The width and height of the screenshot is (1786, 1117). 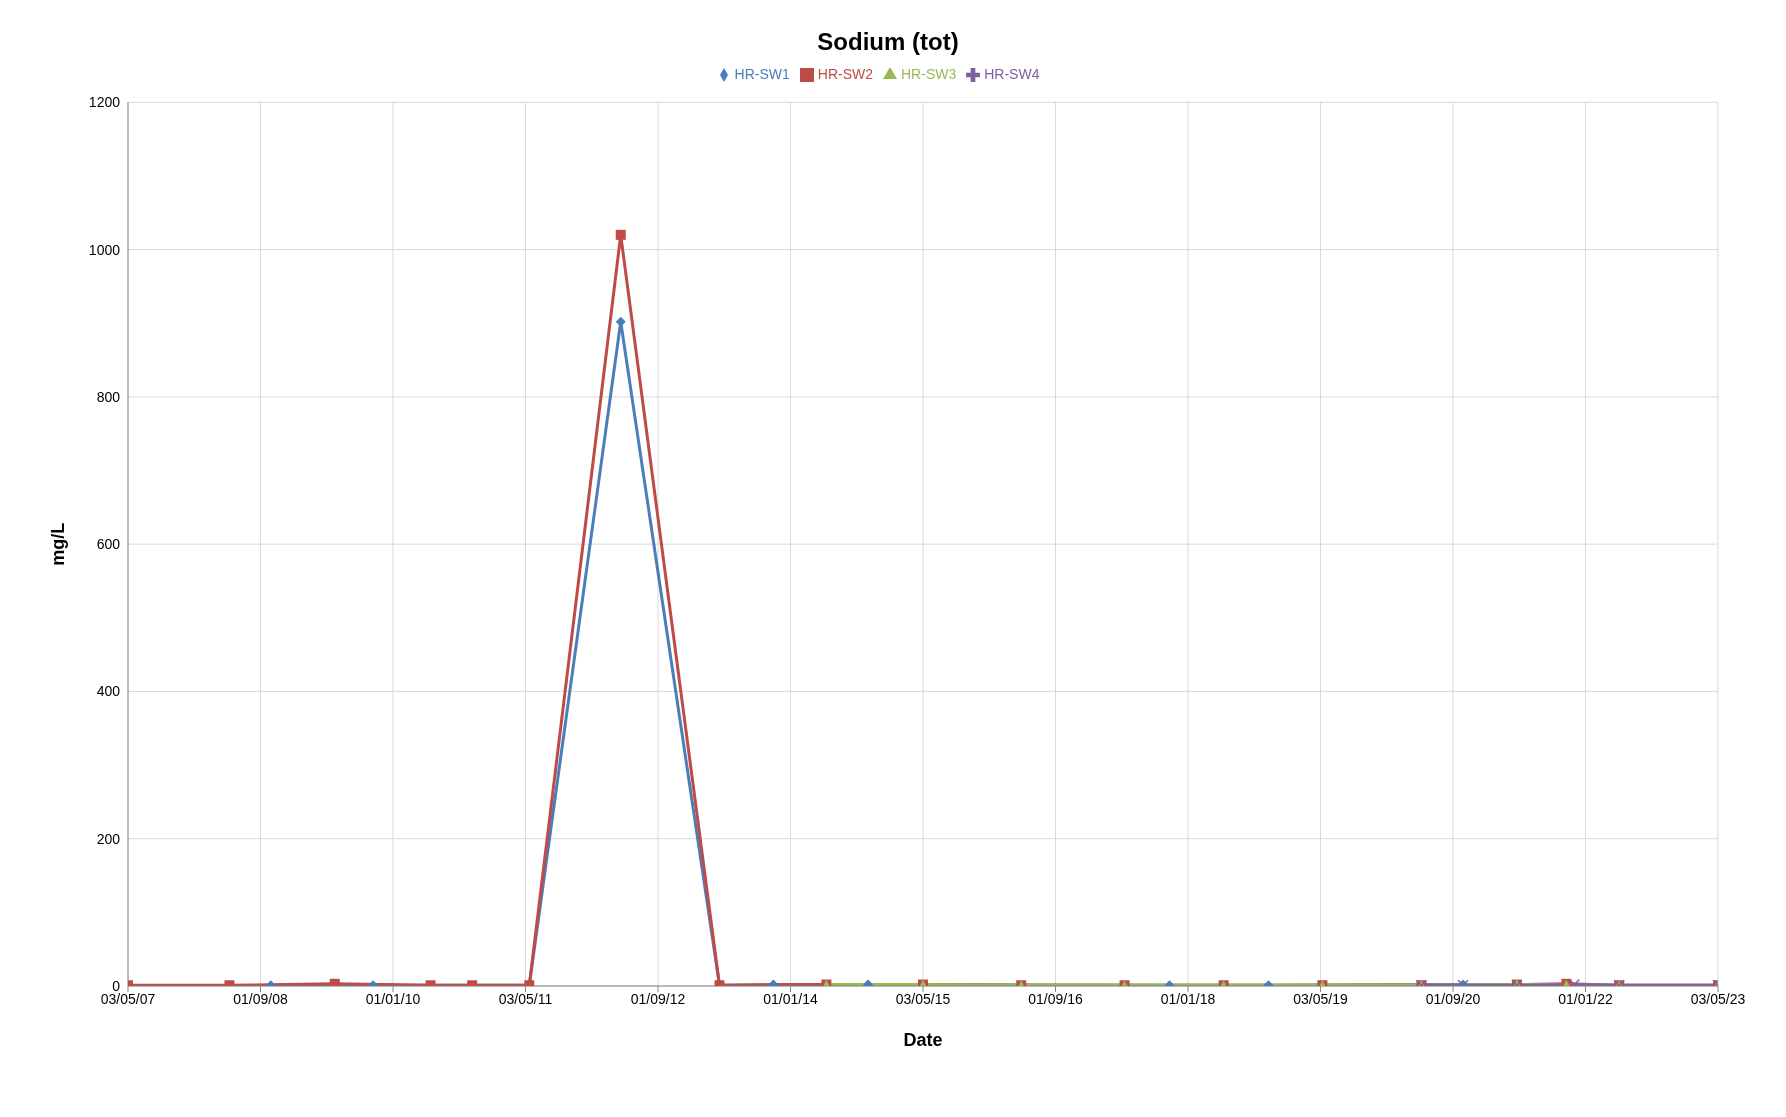 I want to click on x-tick-label: 03/05/23, so click(x=1718, y=998).